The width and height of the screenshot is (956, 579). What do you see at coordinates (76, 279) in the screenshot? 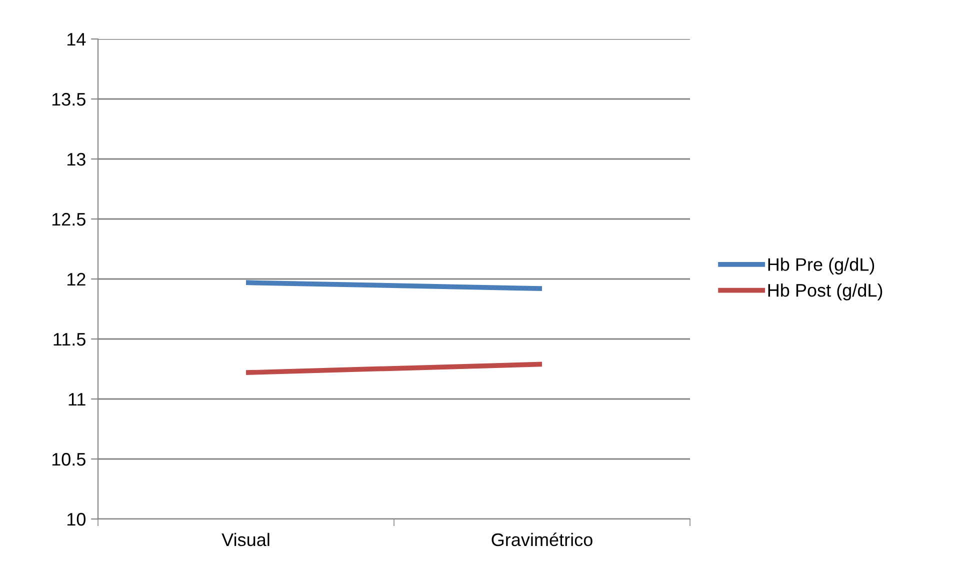
I see `y-tick-label: 12` at bounding box center [76, 279].